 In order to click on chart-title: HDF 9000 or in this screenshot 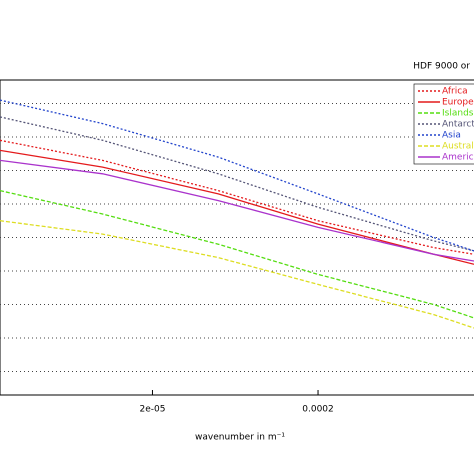, I will do `click(441, 67)`.